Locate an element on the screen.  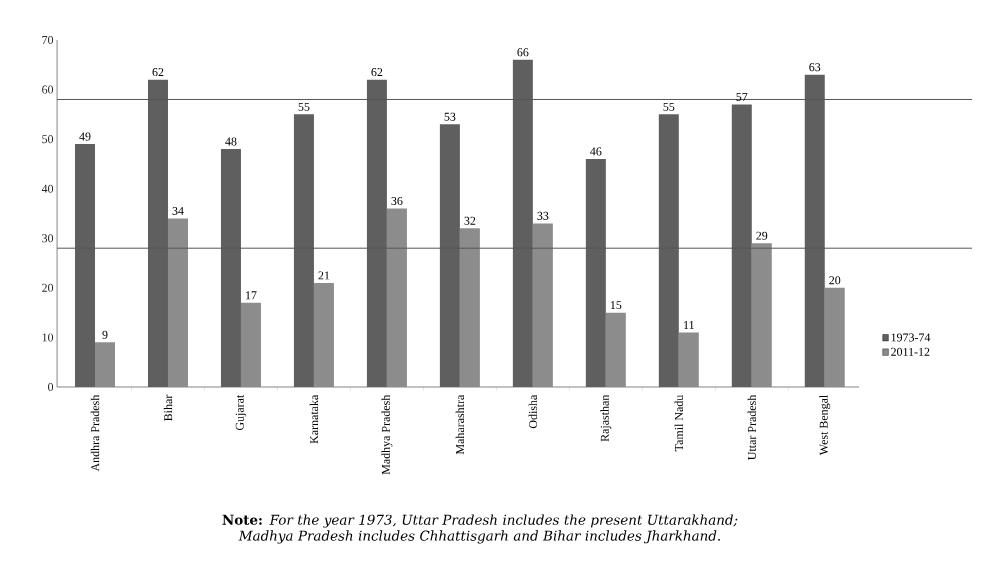
x-tick-label: Bihar is located at coordinates (168, 407).